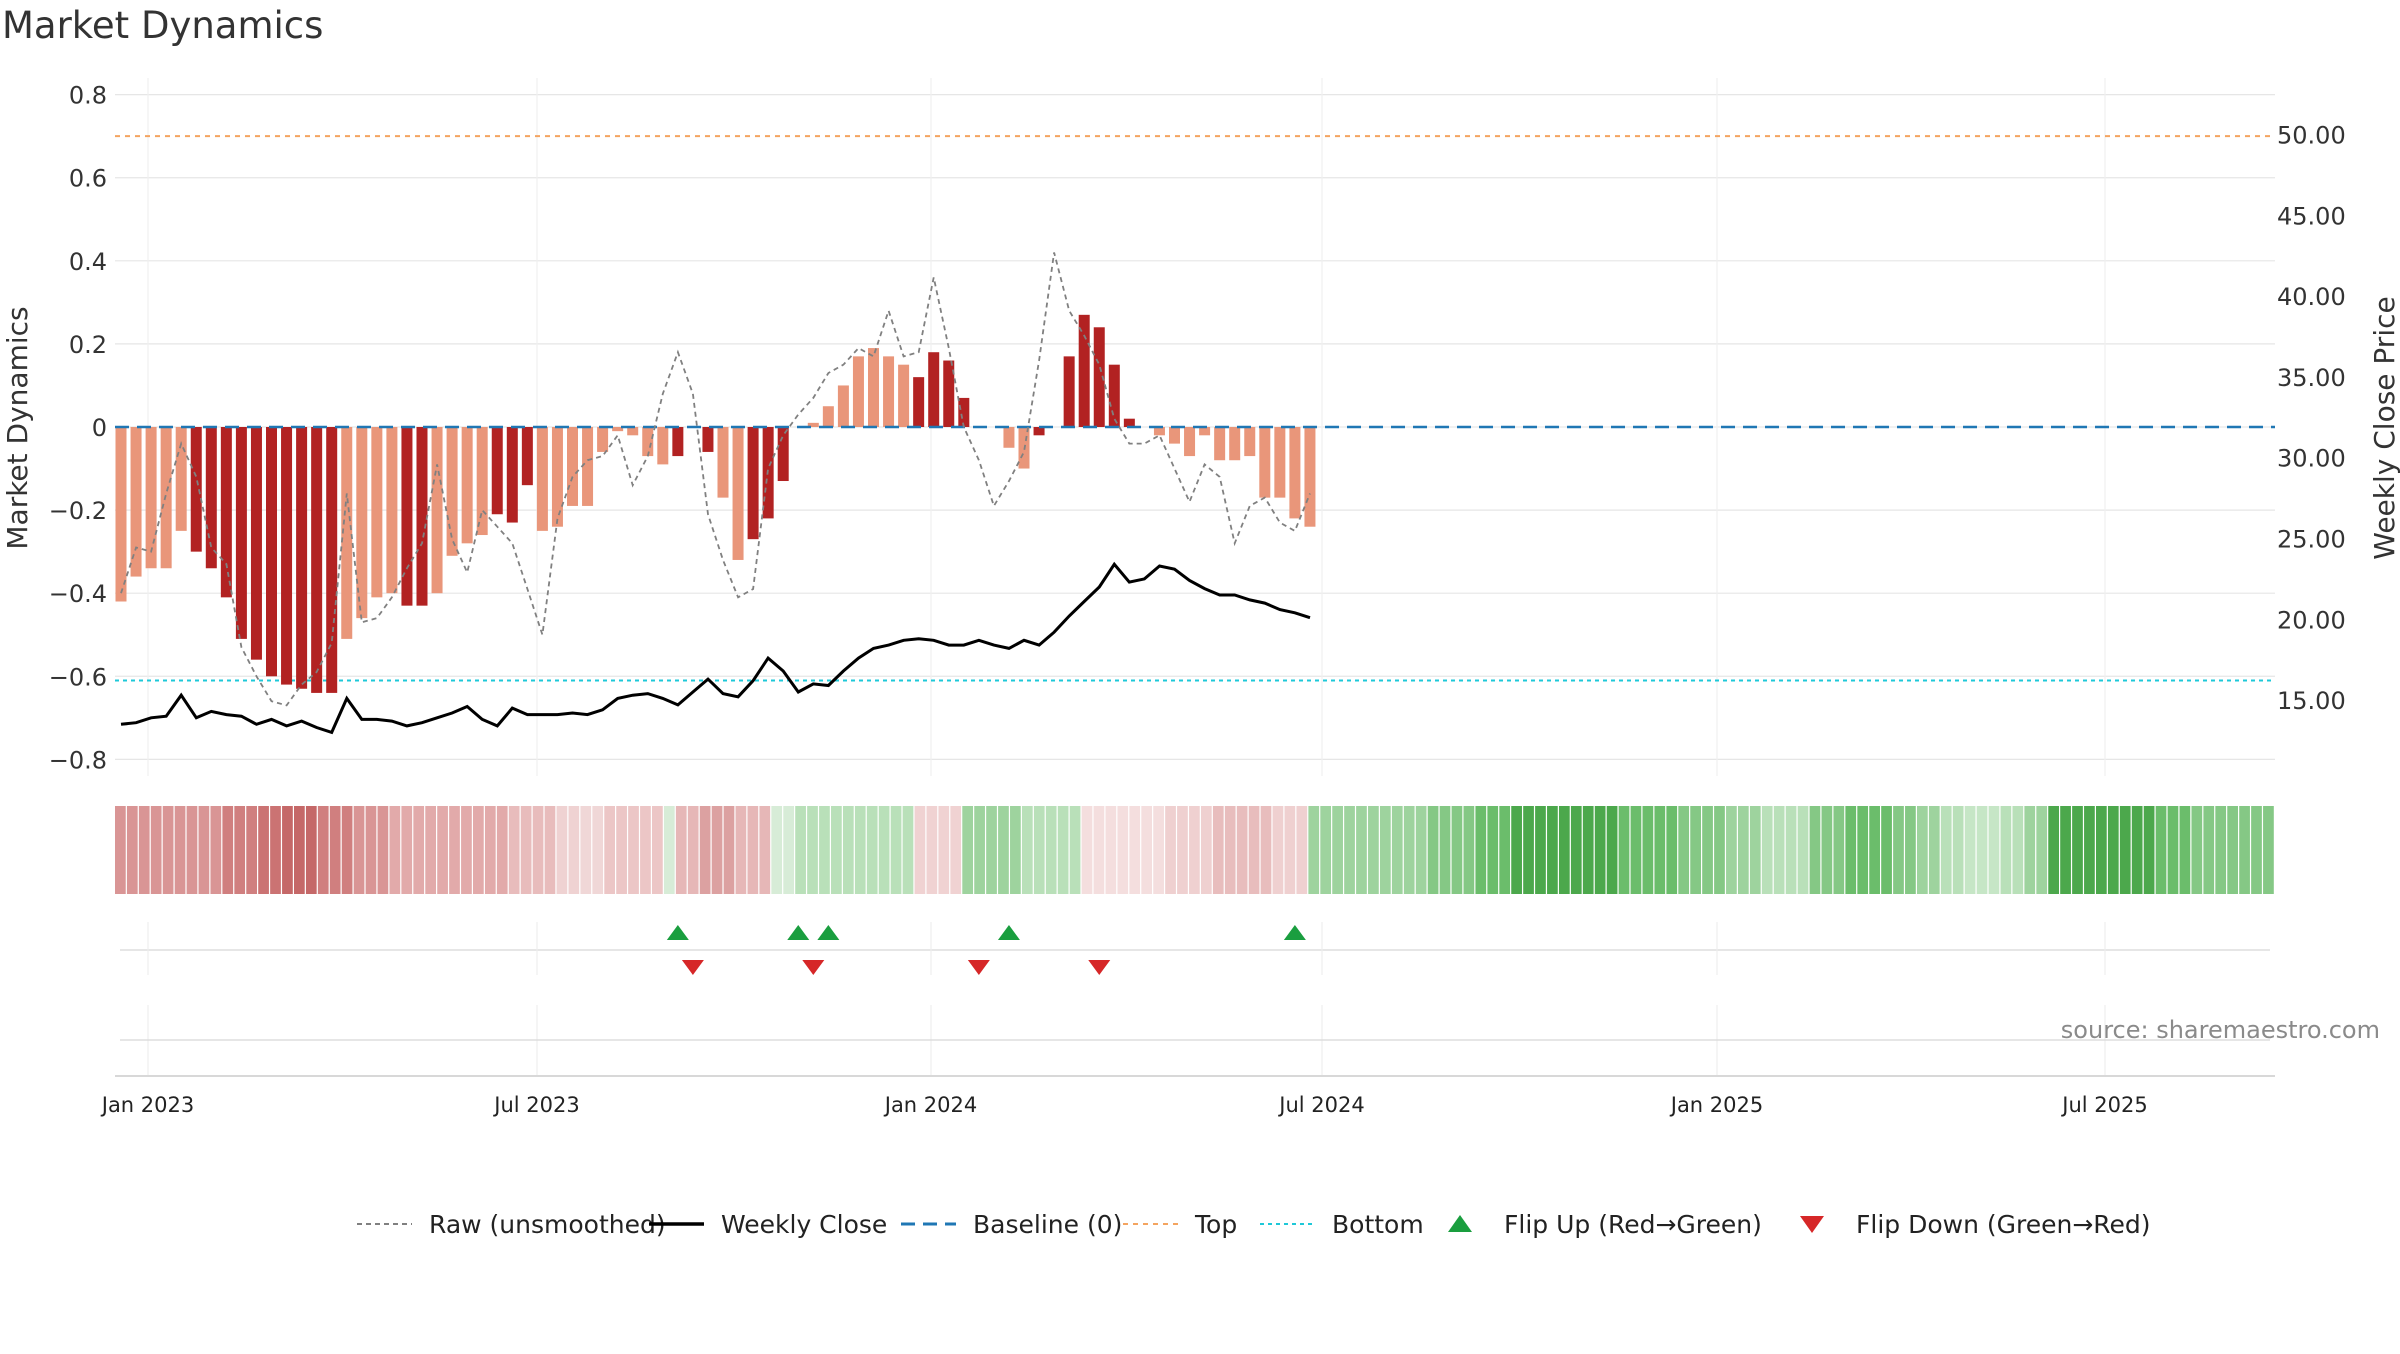 The width and height of the screenshot is (2400, 1354). What do you see at coordinates (2003, 1224) in the screenshot?
I see `legend-label: Flip Down (Green→Red)` at bounding box center [2003, 1224].